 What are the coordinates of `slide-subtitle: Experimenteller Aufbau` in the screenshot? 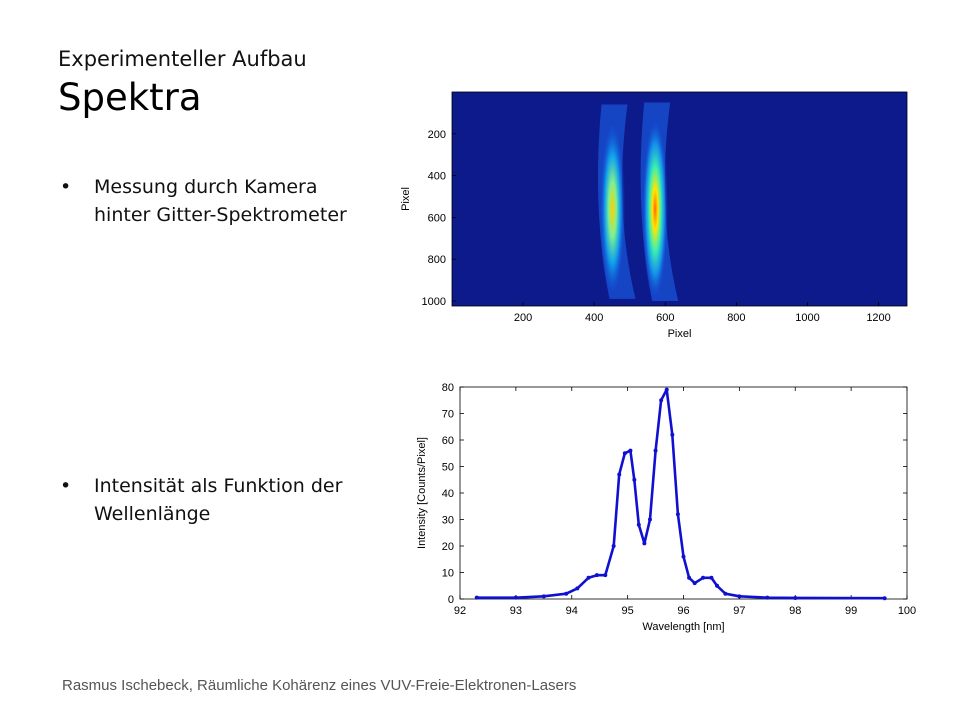 It's located at (182, 59).